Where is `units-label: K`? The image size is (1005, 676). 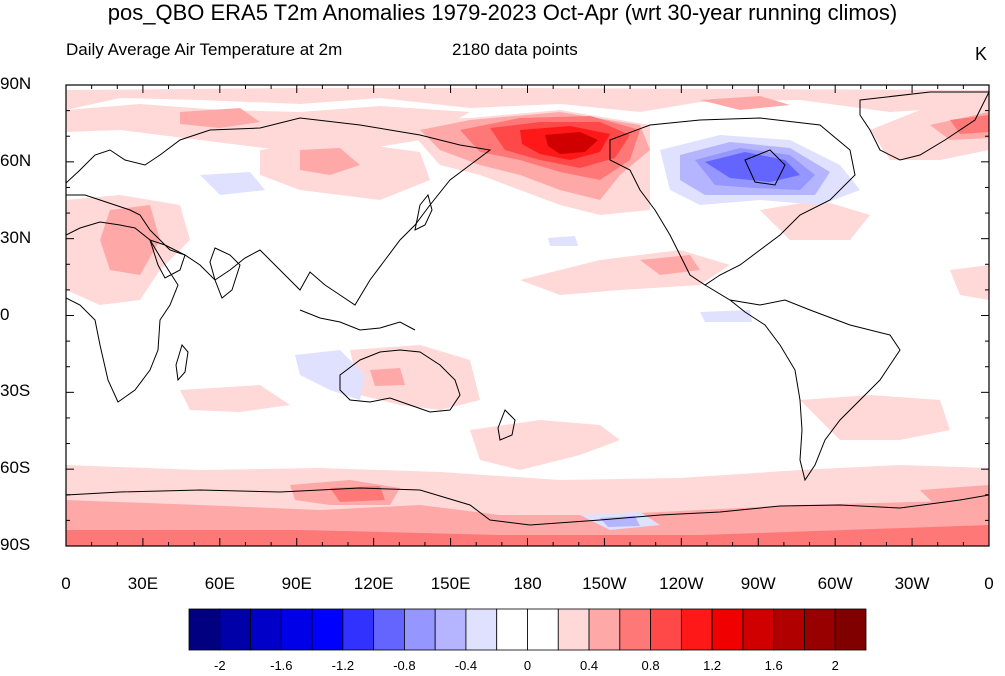 units-label: K is located at coordinates (981, 54).